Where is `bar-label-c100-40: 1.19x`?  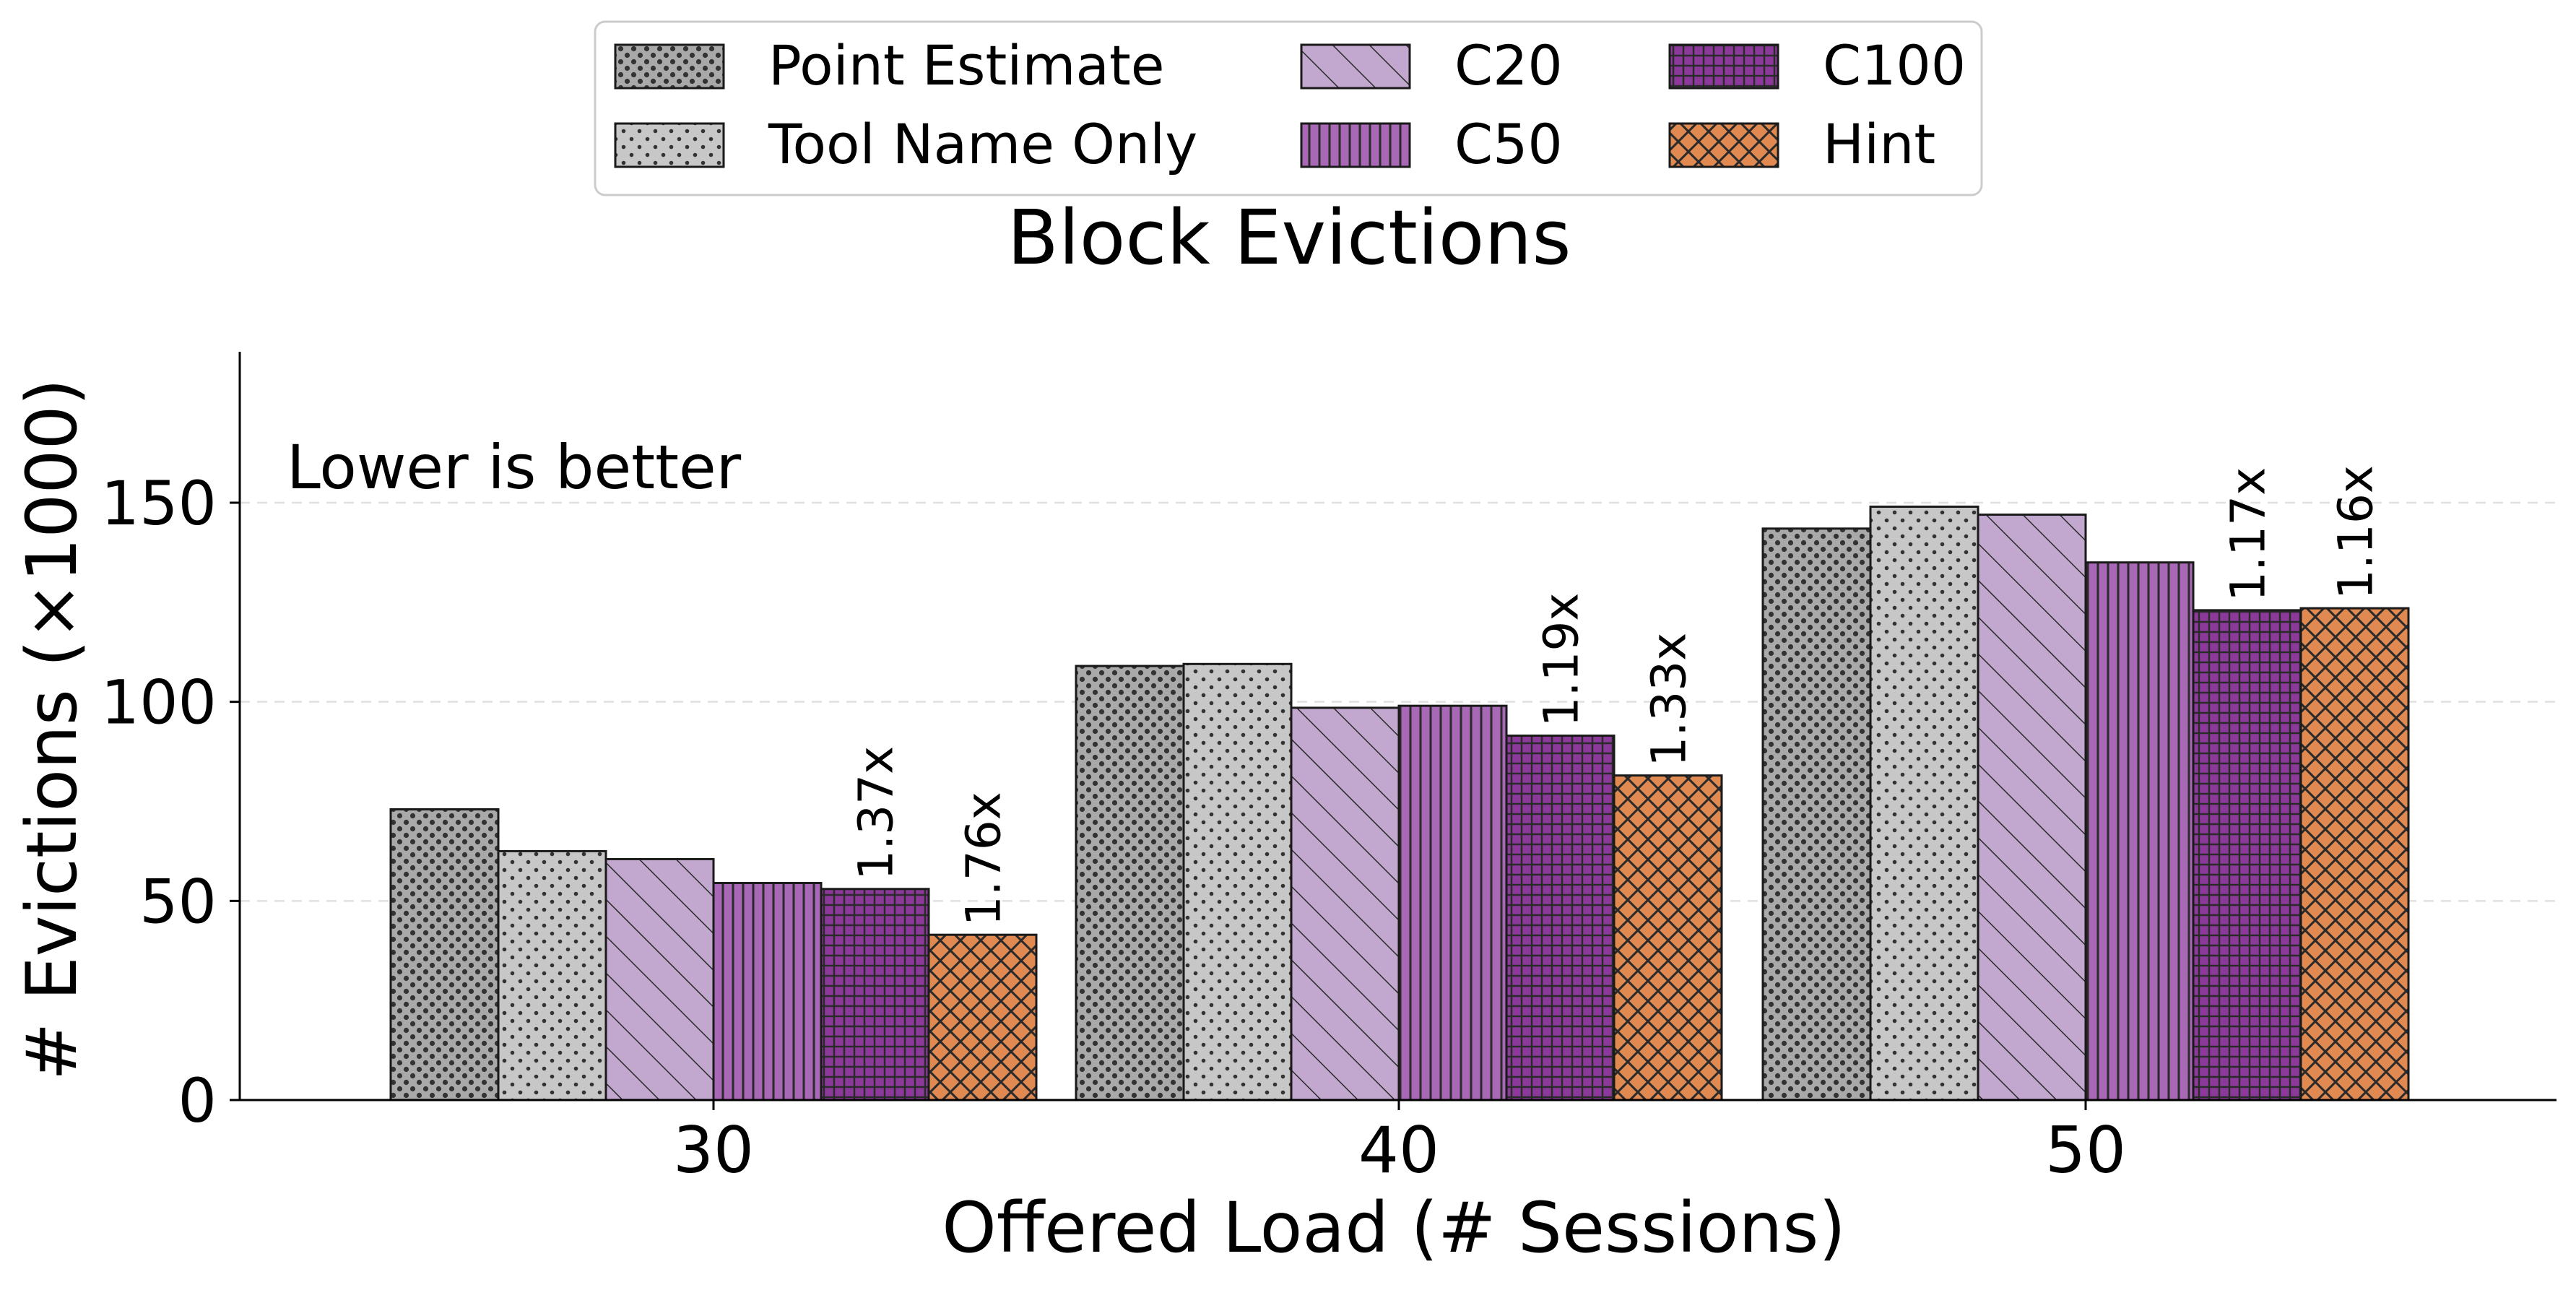
bar-label-c100-40: 1.19x is located at coordinates (1562, 660).